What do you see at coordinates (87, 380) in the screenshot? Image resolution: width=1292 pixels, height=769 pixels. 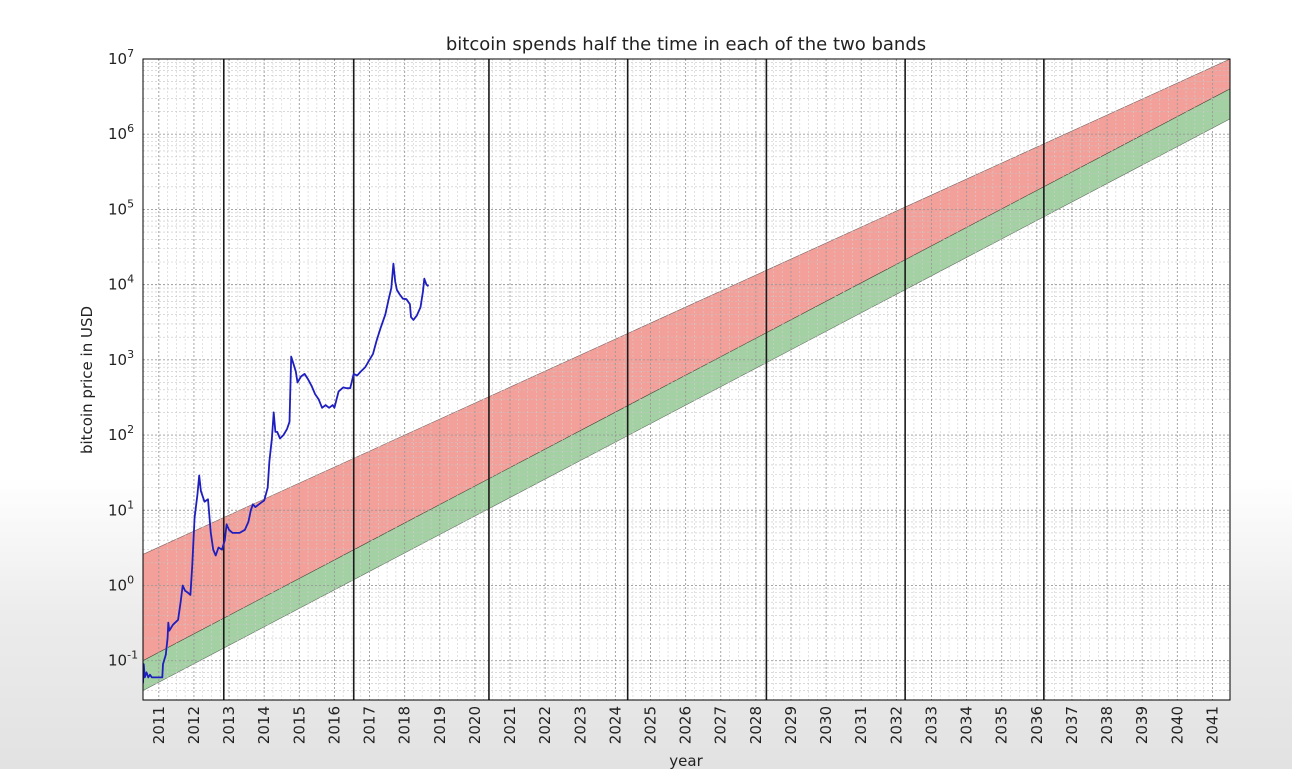 I see `y-axis-title: bitcoin price in USD` at bounding box center [87, 380].